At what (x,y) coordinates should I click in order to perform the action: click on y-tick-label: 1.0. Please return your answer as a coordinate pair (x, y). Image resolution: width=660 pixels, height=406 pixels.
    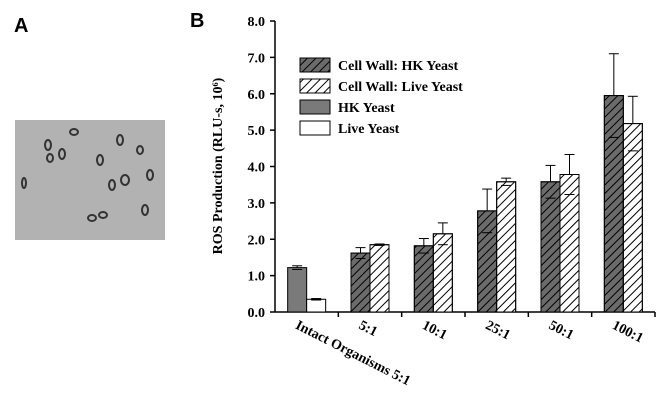
    Looking at the image, I should click on (257, 277).